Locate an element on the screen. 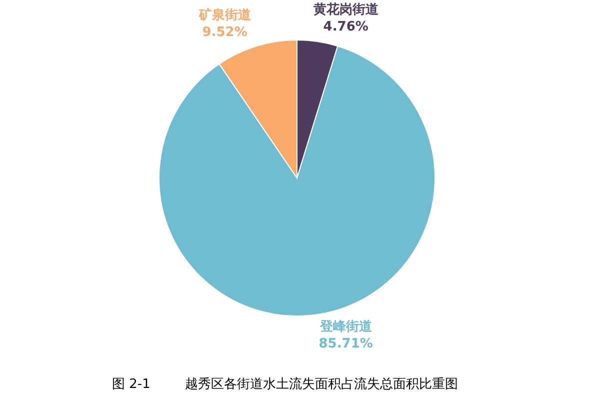 Image resolution: width=593 pixels, height=399 pixels. slice-label: 登峰街道 is located at coordinates (345, 326).